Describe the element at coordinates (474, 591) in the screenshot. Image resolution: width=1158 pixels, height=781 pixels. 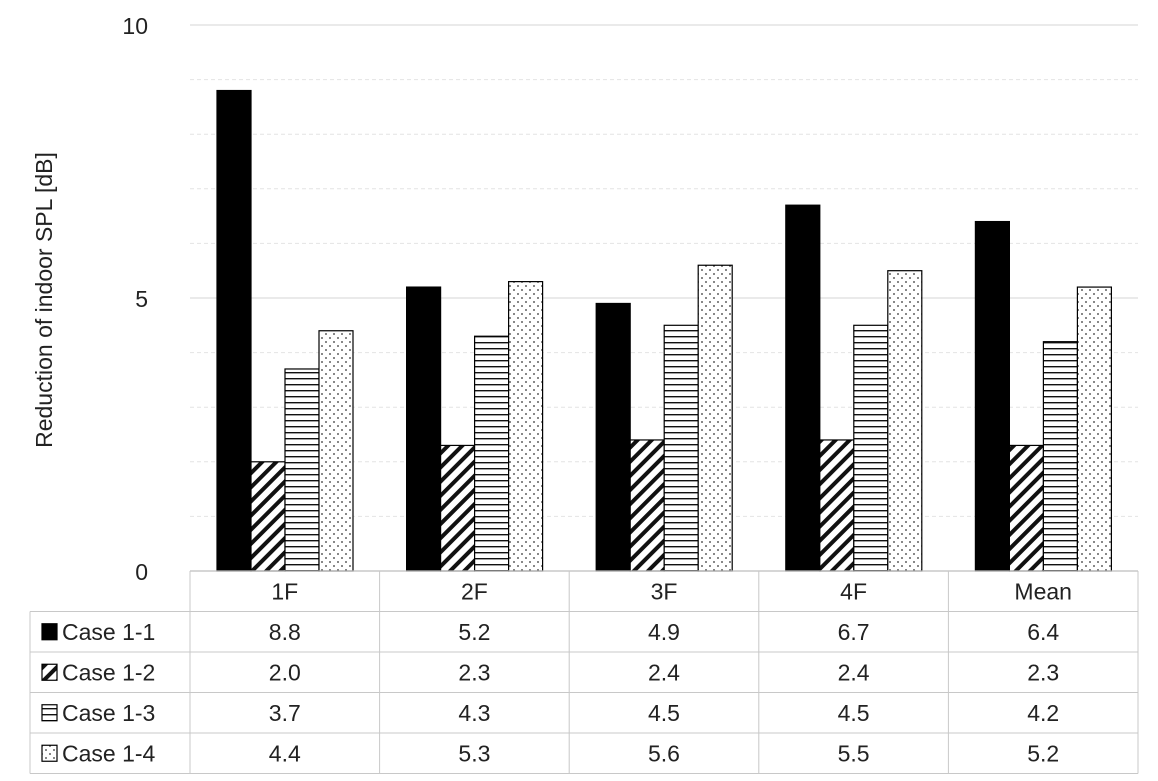
I see `x-category-label: 2F` at that location.